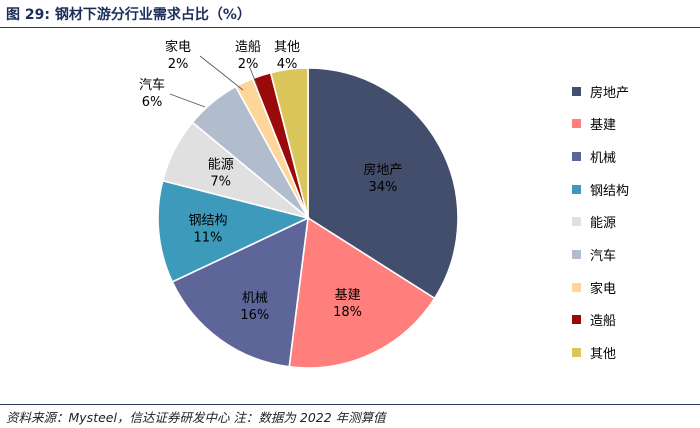 This screenshot has height=428, width=700. Describe the element at coordinates (603, 158) in the screenshot. I see `legend-label-machinery: 机械` at that location.